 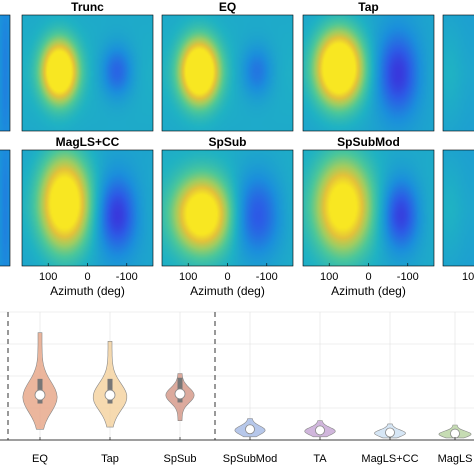 What do you see at coordinates (250, 459) in the screenshot?
I see `violin-category-label: SpSubMod` at bounding box center [250, 459].